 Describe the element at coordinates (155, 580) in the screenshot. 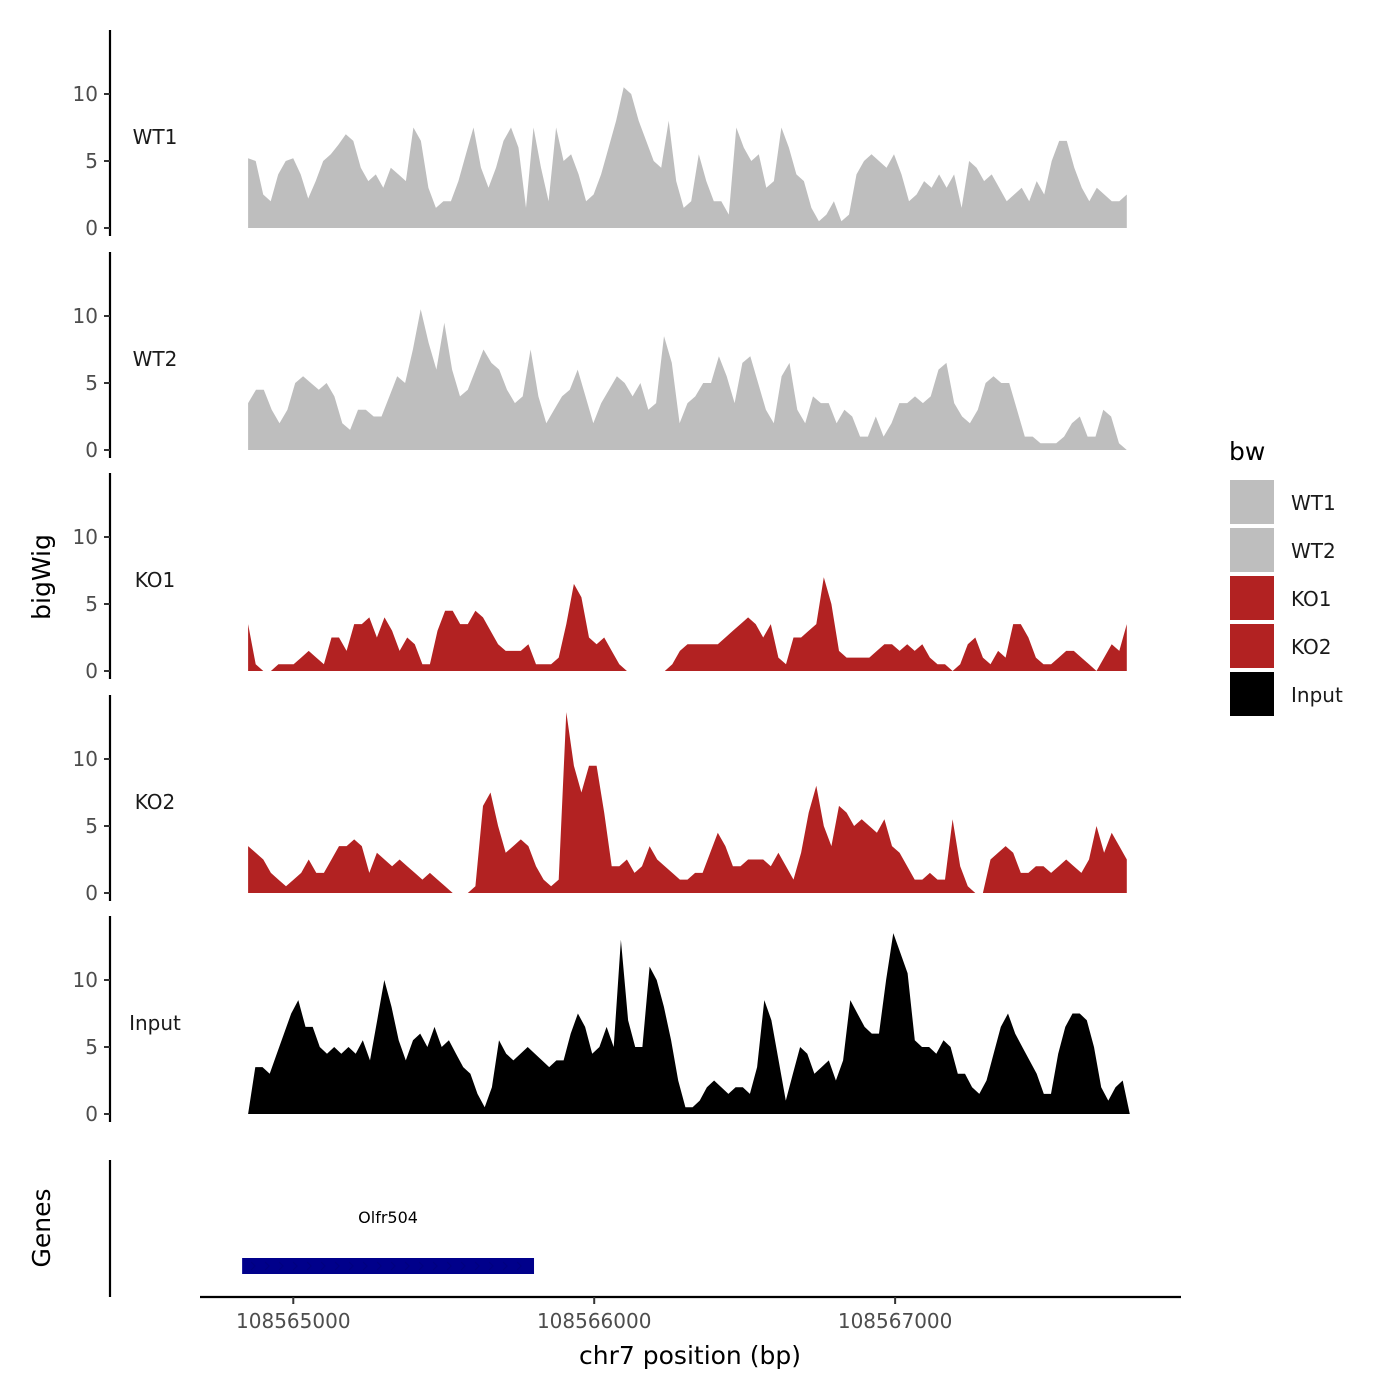

I see `track-label: KO1` at that location.